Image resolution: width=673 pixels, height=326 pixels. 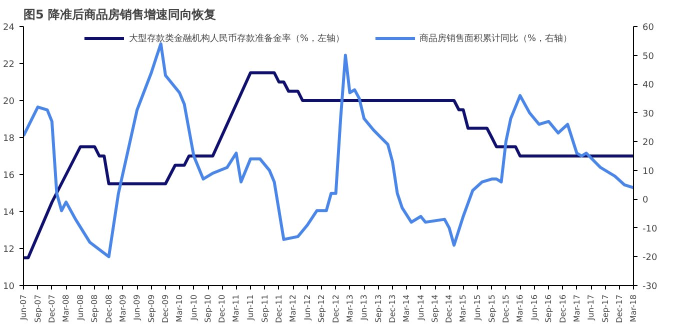 What do you see at coordinates (236, 308) in the screenshot?
I see `x-tick-label: Mar-11` at bounding box center [236, 308].